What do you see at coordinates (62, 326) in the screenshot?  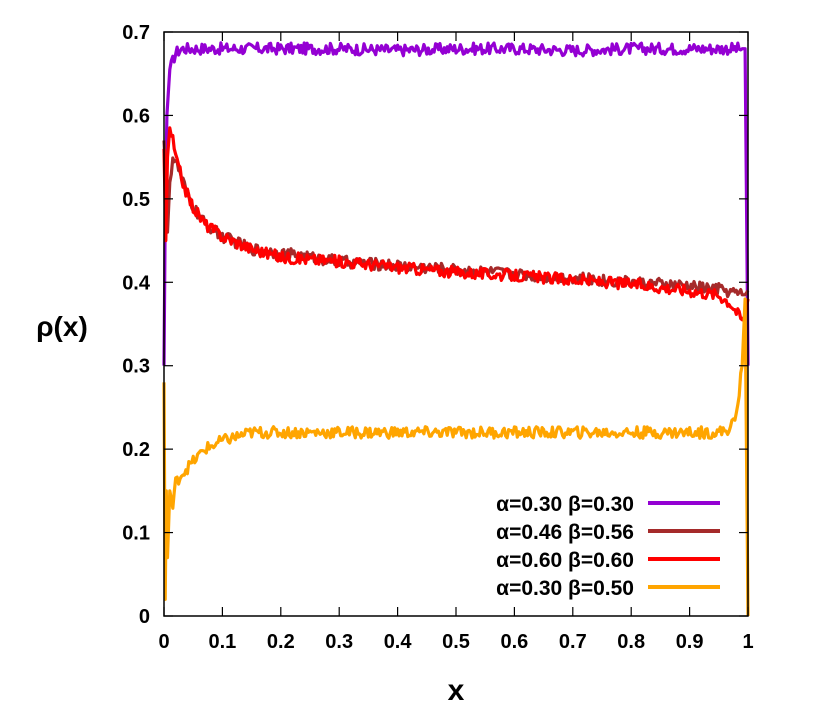 I see `y-axis-label: ρ(x)` at bounding box center [62, 326].